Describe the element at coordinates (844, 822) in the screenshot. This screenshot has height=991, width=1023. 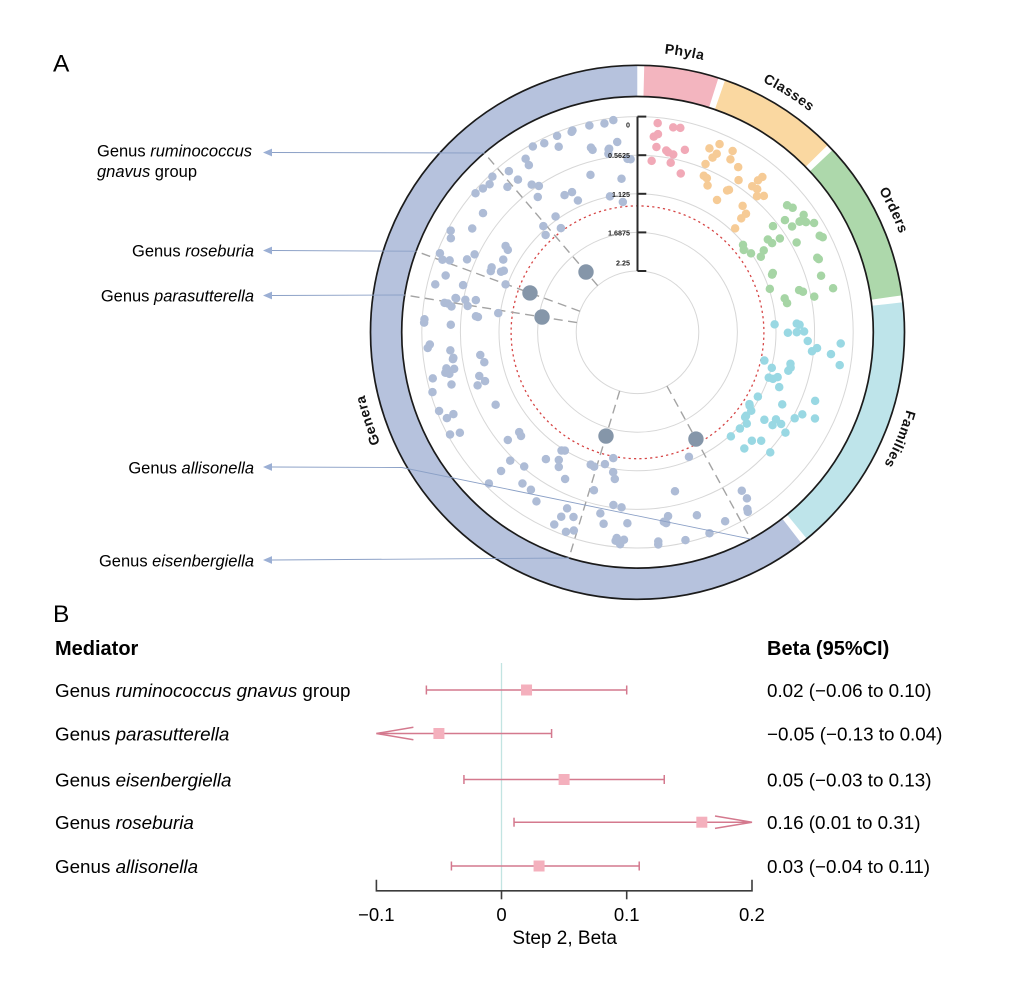
I see `svg-text: 0.16 (0.01 to 0.31)` at that location.